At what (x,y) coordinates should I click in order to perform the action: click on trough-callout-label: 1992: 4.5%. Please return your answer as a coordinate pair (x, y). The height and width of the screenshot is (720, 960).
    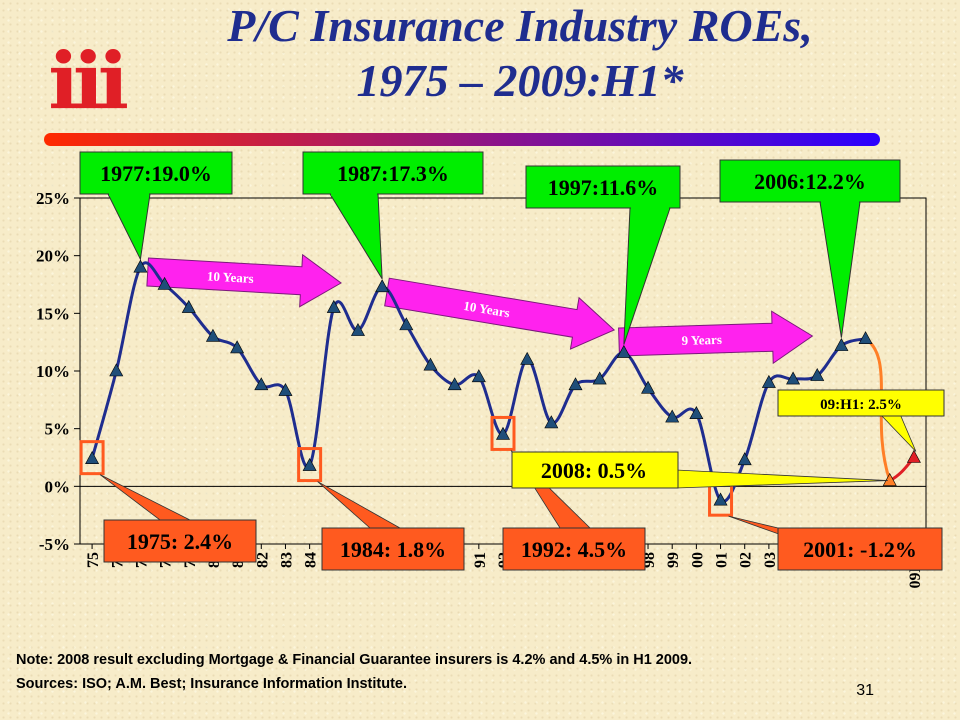
    Looking at the image, I should click on (574, 549).